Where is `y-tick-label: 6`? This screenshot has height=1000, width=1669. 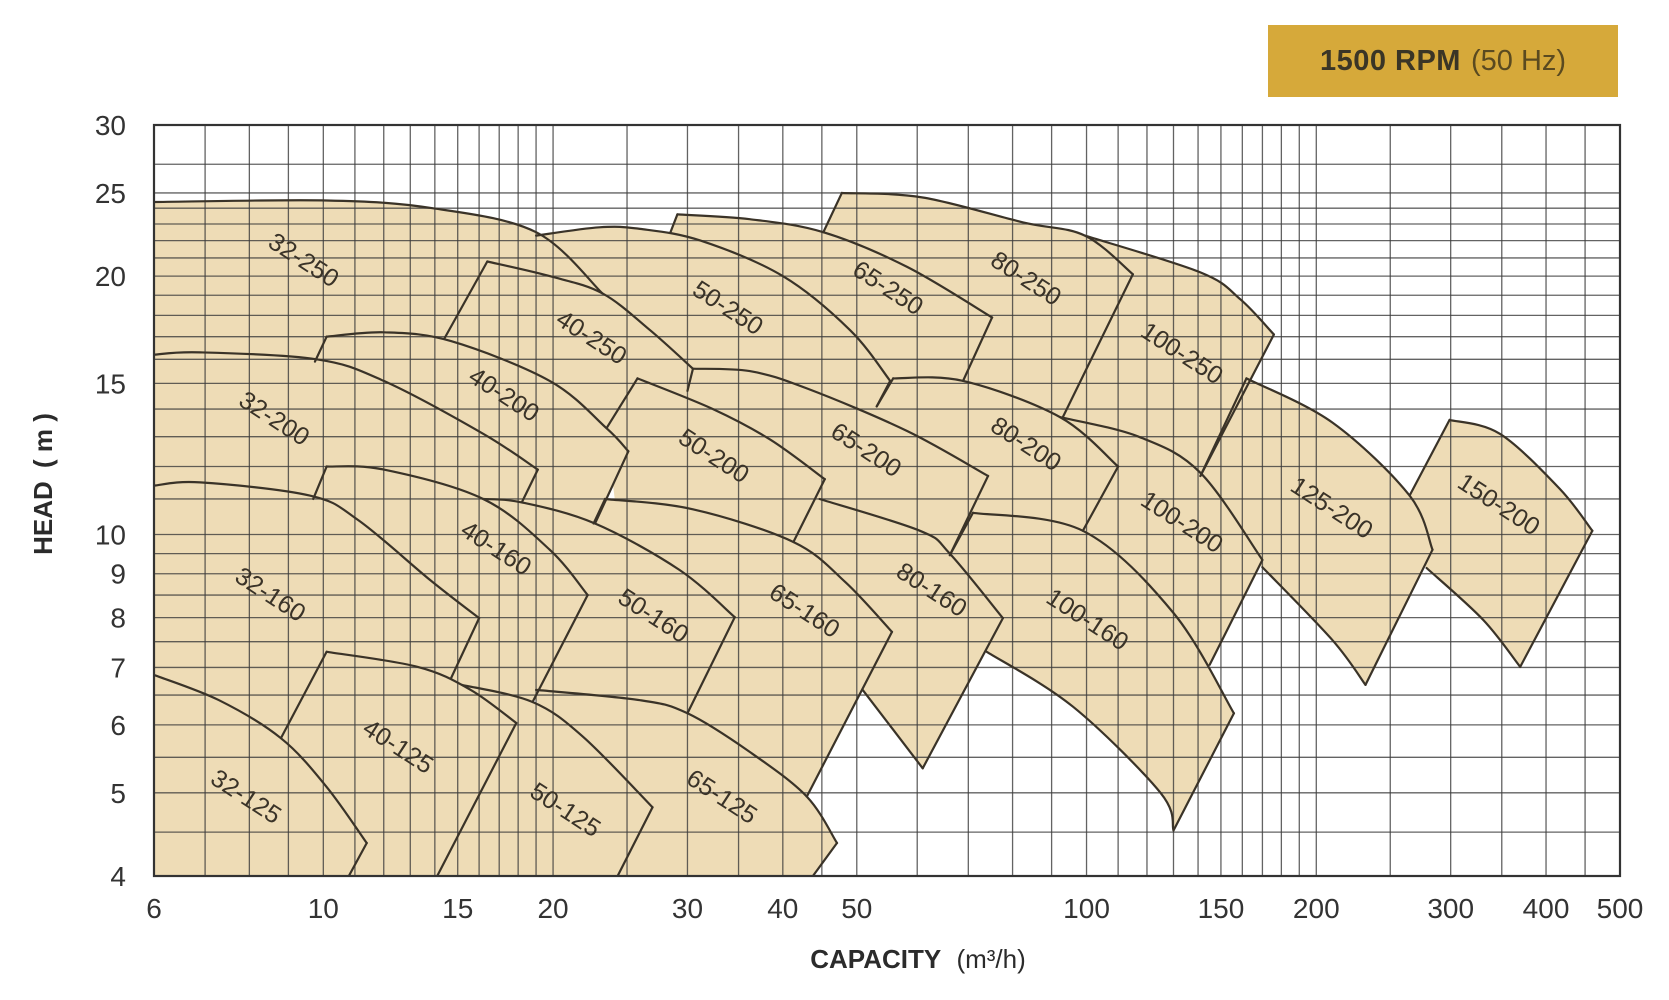 y-tick-label: 6 is located at coordinates (118, 725).